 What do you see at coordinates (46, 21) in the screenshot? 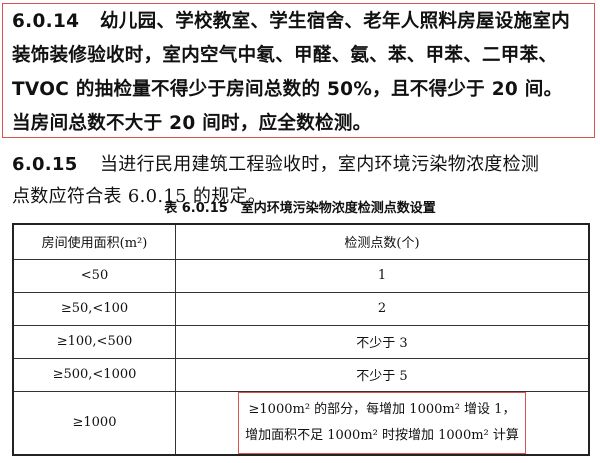
I see `clause-number: 6.0.14` at bounding box center [46, 21].